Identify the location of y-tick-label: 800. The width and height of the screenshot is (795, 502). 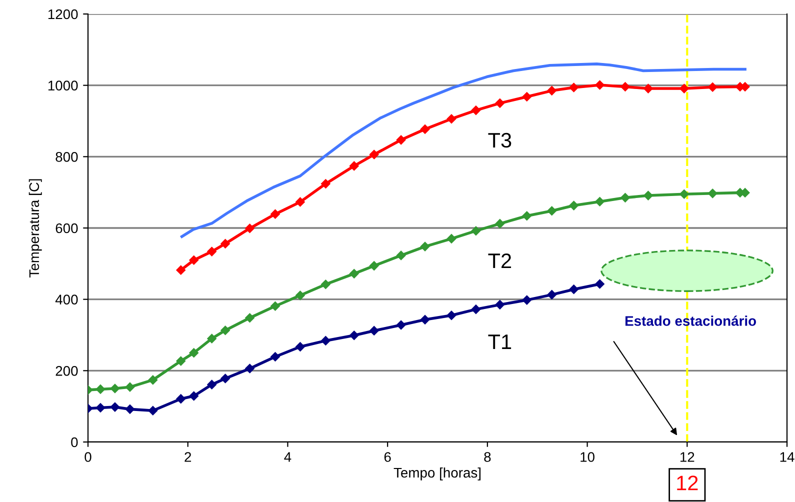
(67, 157).